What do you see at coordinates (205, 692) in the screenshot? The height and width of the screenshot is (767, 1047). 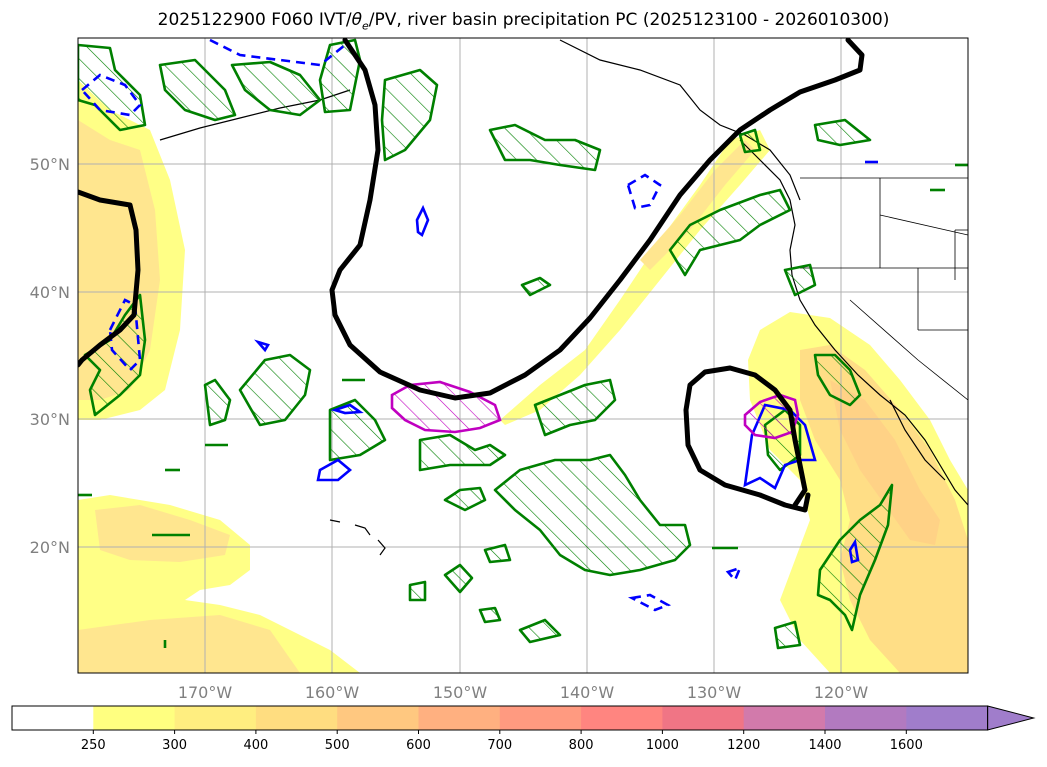 I see `lon-tick: 170°W` at bounding box center [205, 692].